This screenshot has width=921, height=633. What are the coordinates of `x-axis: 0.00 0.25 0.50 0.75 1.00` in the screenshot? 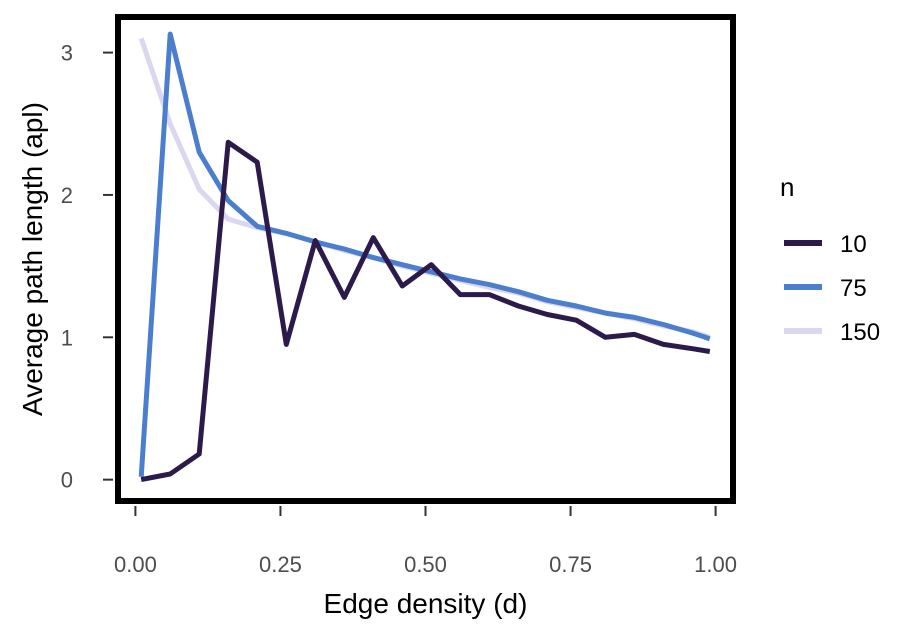 It's located at (425, 541).